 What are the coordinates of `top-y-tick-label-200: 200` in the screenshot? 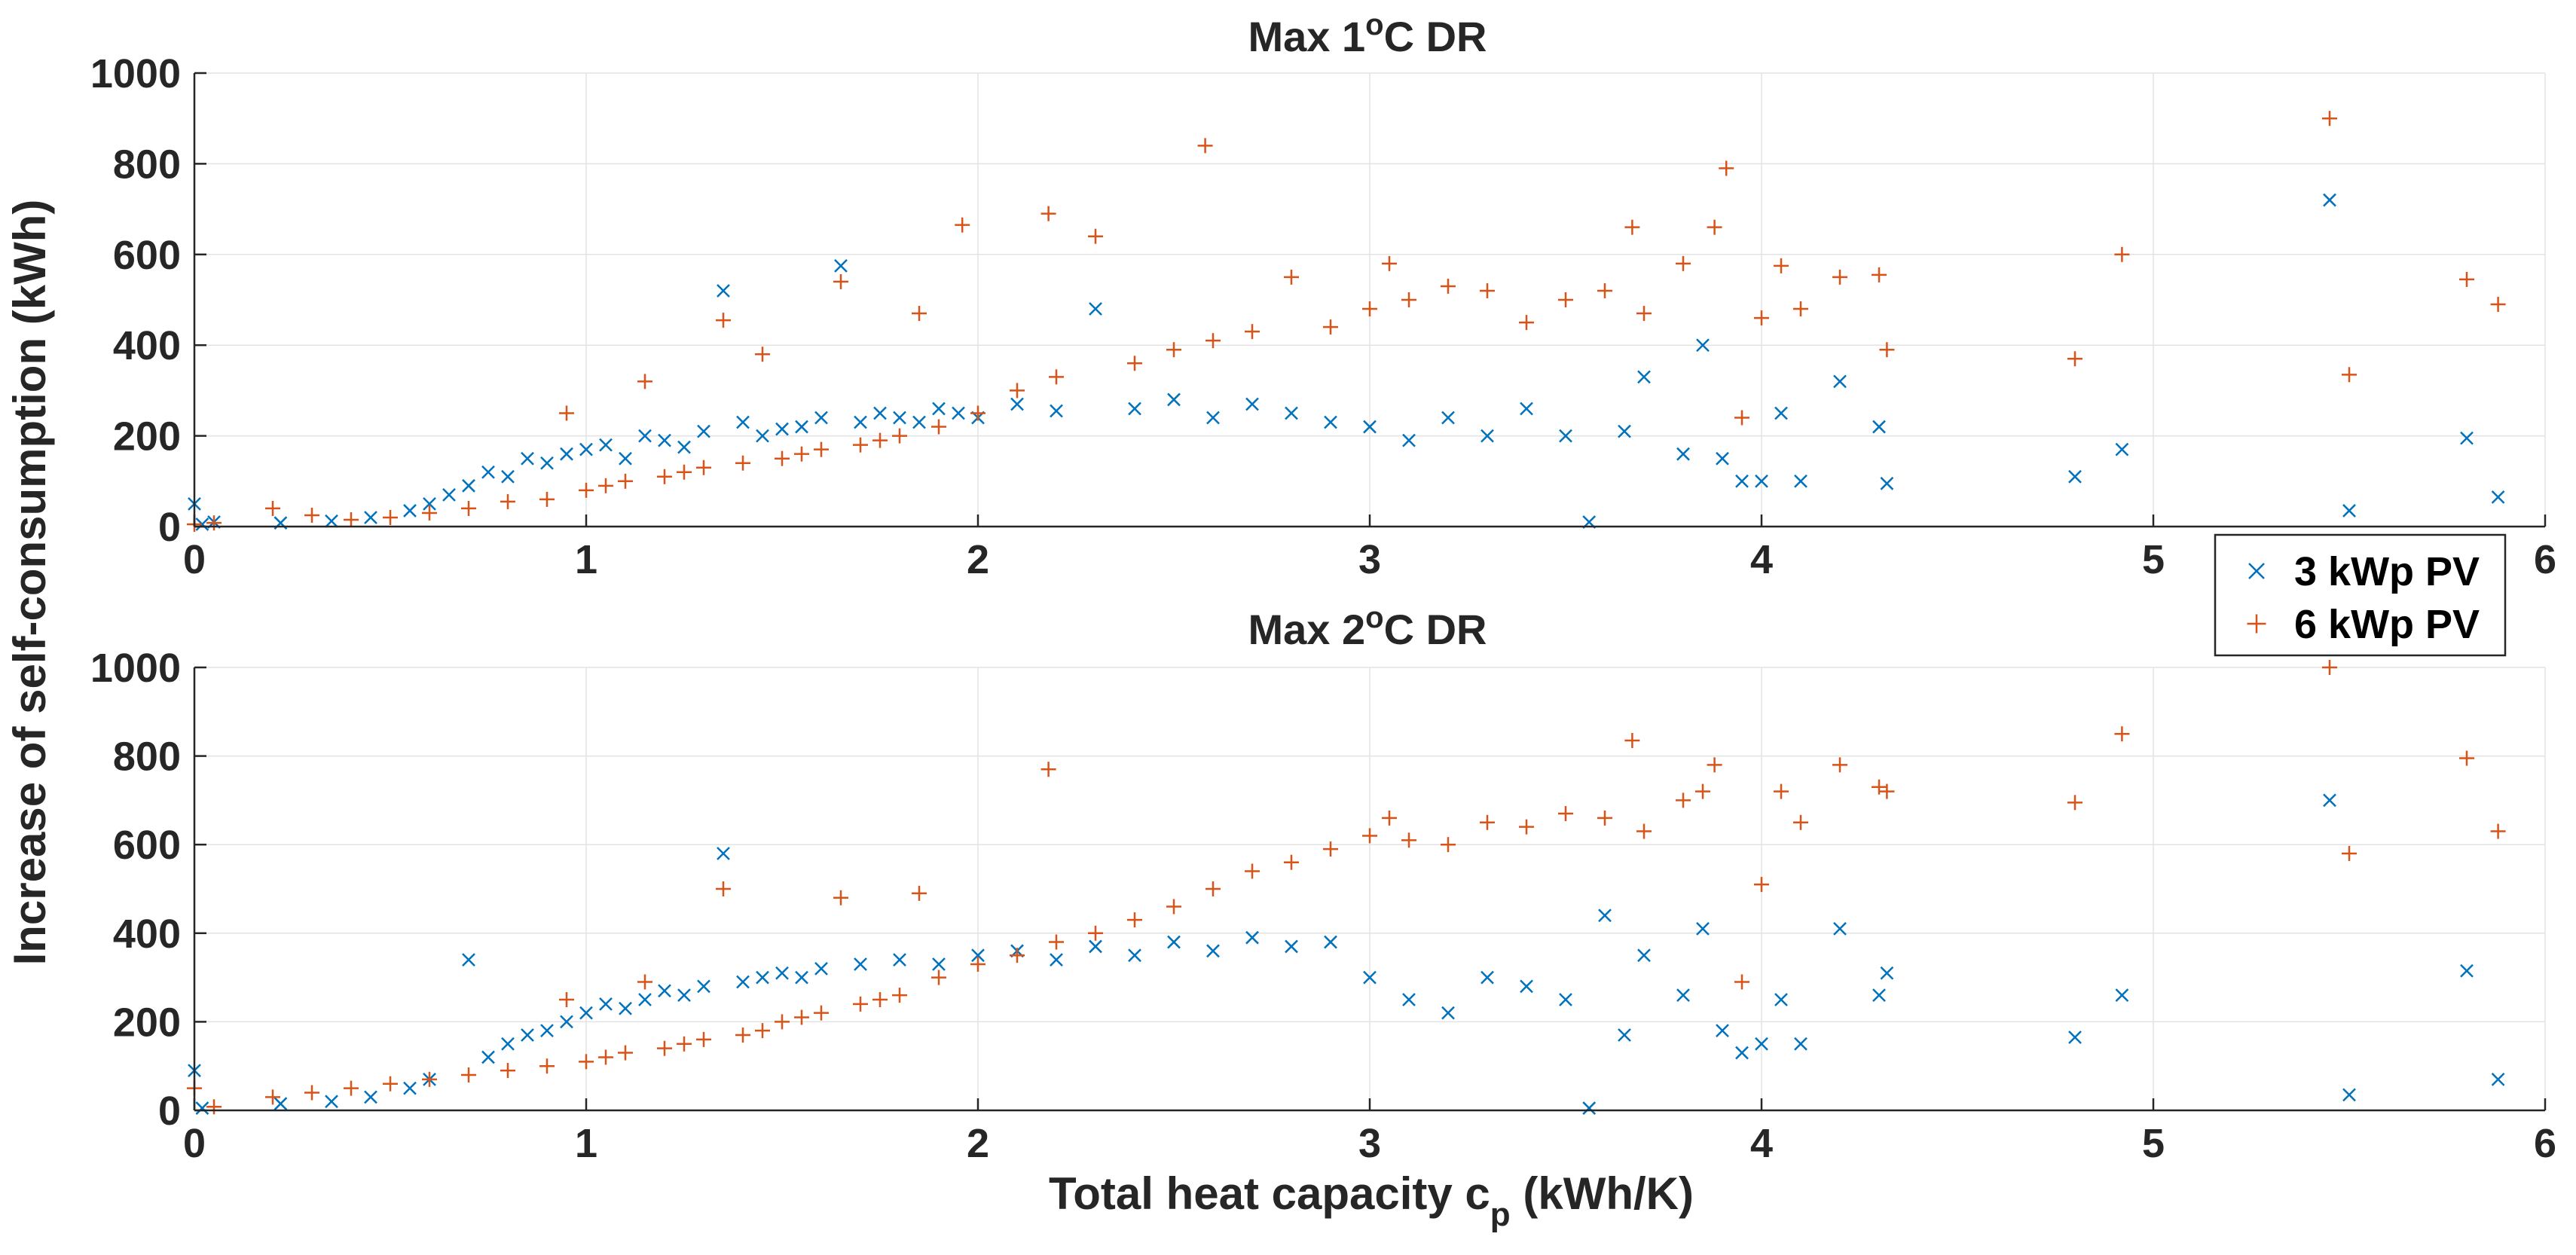 It's located at (147, 437).